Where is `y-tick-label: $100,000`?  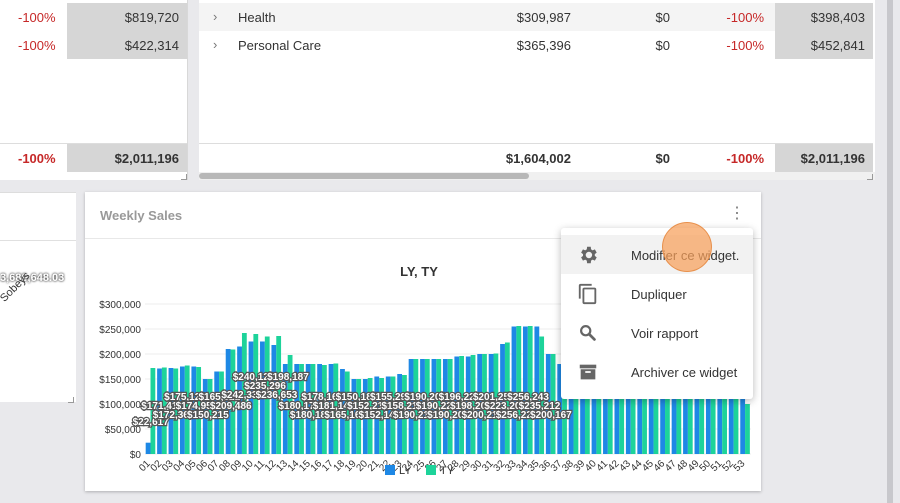
y-tick-label: $100,000 is located at coordinates (120, 405).